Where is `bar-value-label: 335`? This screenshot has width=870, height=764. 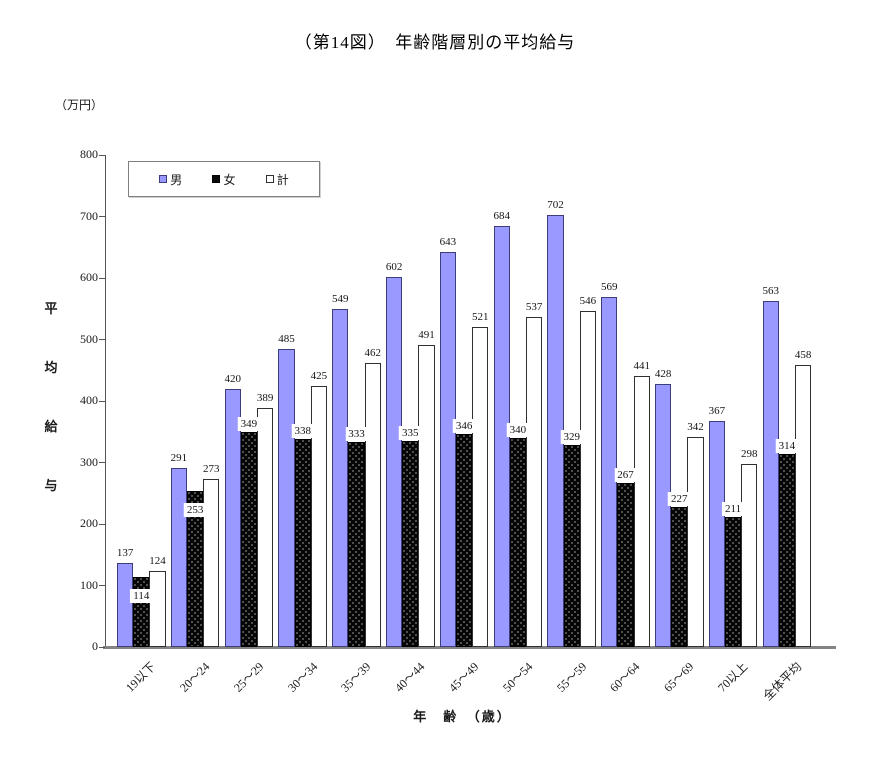
bar-value-label: 335 is located at coordinates (410, 432).